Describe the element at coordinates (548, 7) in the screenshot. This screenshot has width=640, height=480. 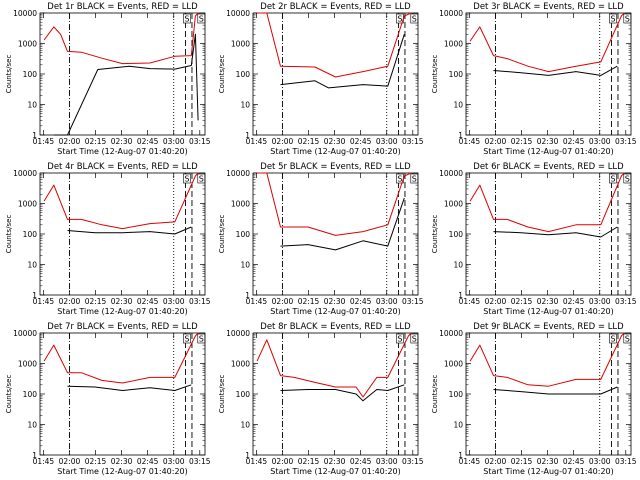
I see `panel-title: Det 3r BLACK = Events, RED = LLD` at that location.